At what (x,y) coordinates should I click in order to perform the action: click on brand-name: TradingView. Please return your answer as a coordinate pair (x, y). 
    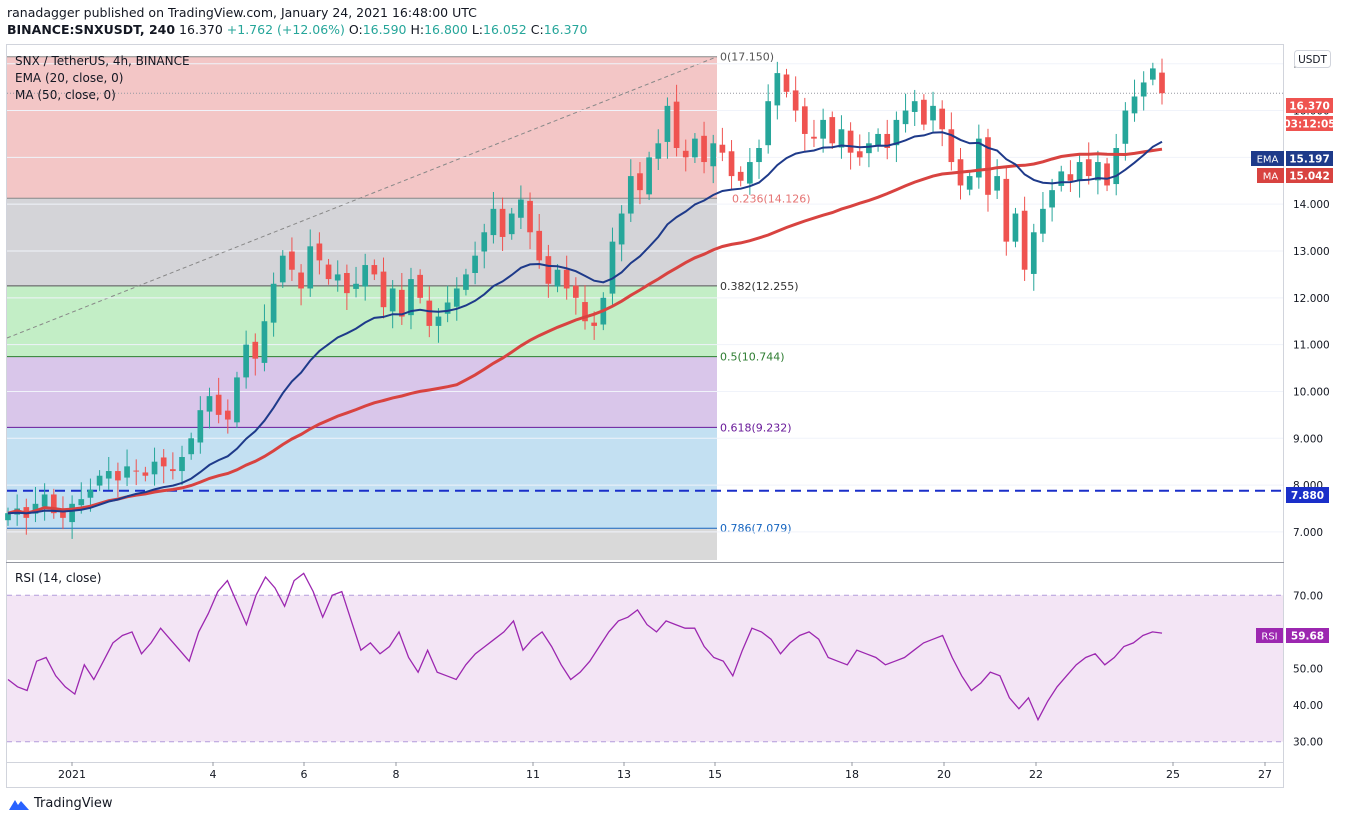
    Looking at the image, I should click on (73, 803).